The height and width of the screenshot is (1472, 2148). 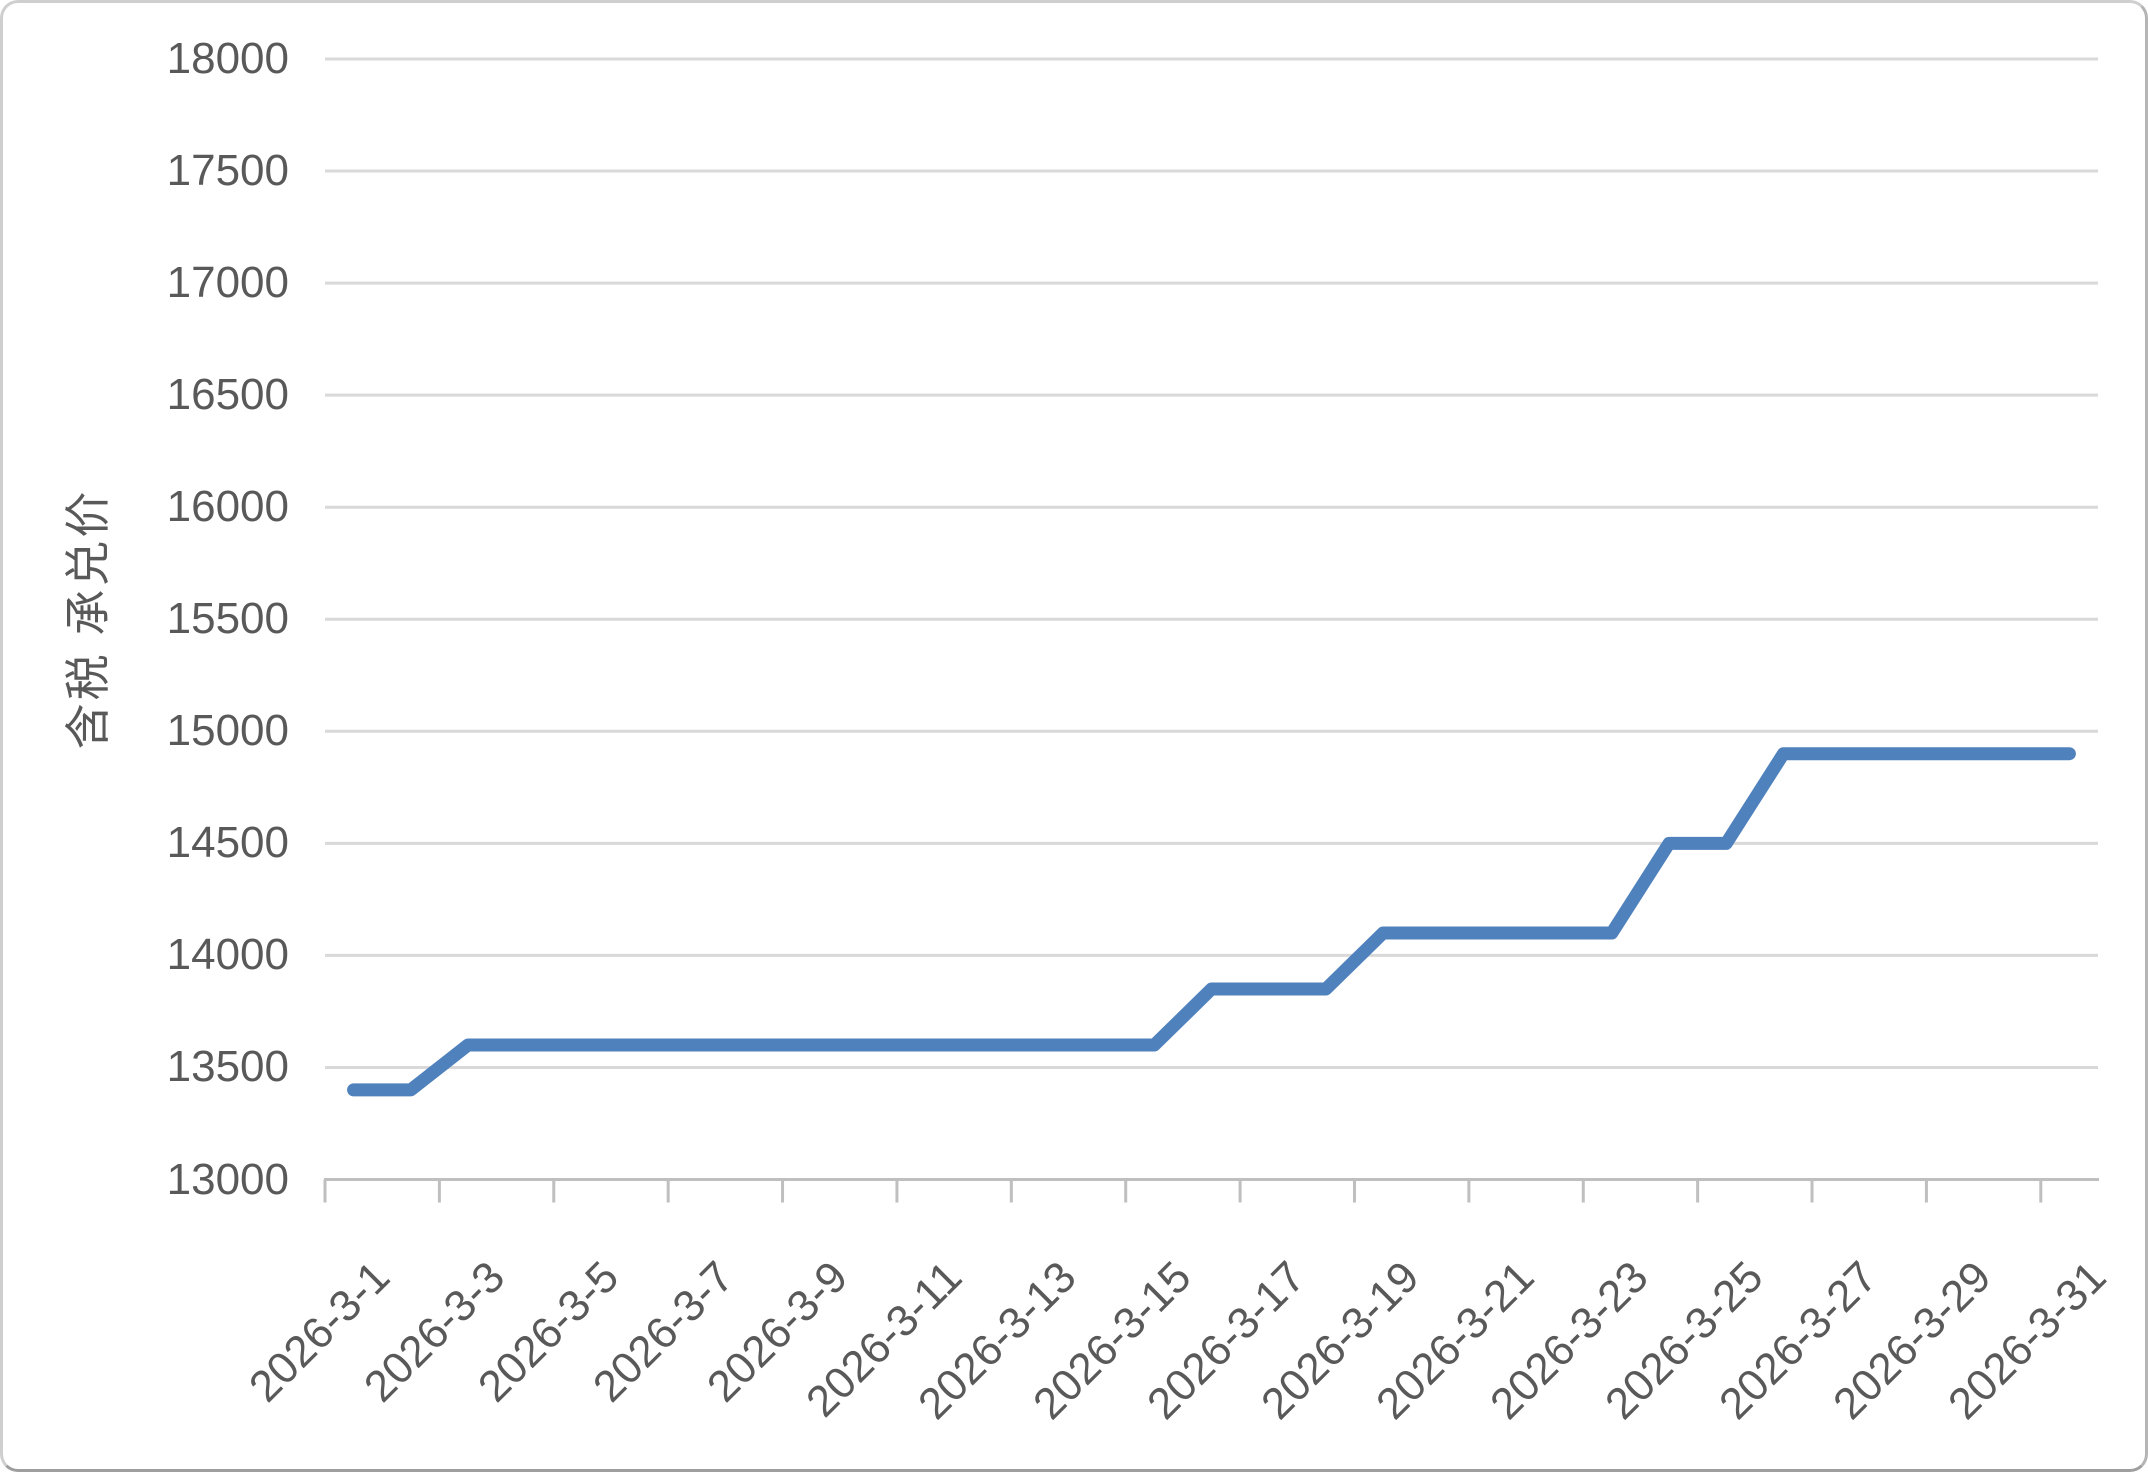 I want to click on y-axis-tick-label: 15500, so click(x=227, y=619).